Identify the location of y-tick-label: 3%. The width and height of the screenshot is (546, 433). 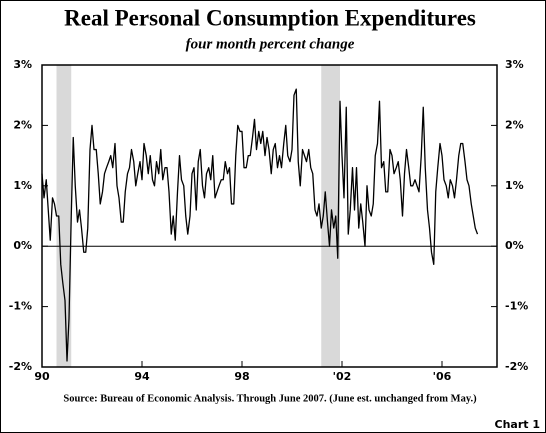
(22, 64).